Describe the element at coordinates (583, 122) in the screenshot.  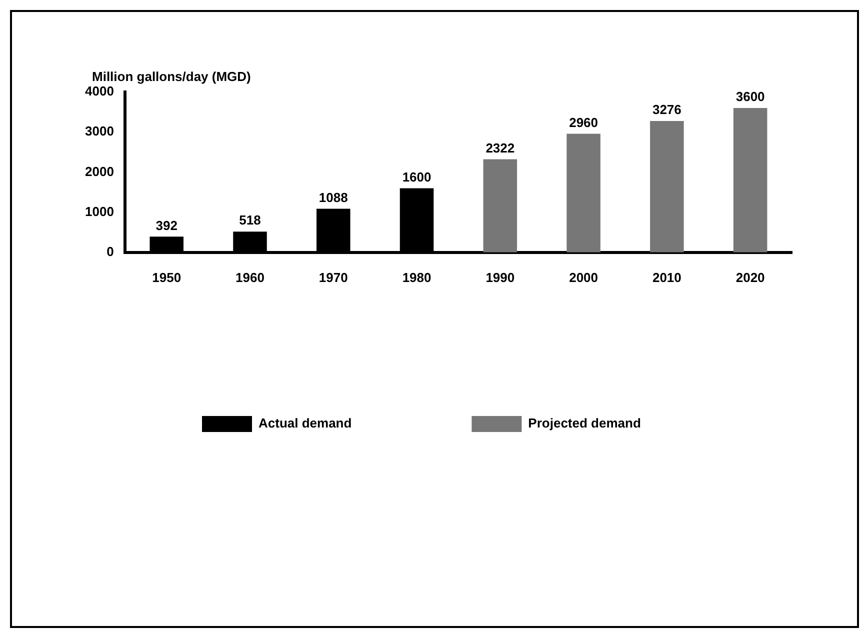
I see `data-label: 2960` at that location.